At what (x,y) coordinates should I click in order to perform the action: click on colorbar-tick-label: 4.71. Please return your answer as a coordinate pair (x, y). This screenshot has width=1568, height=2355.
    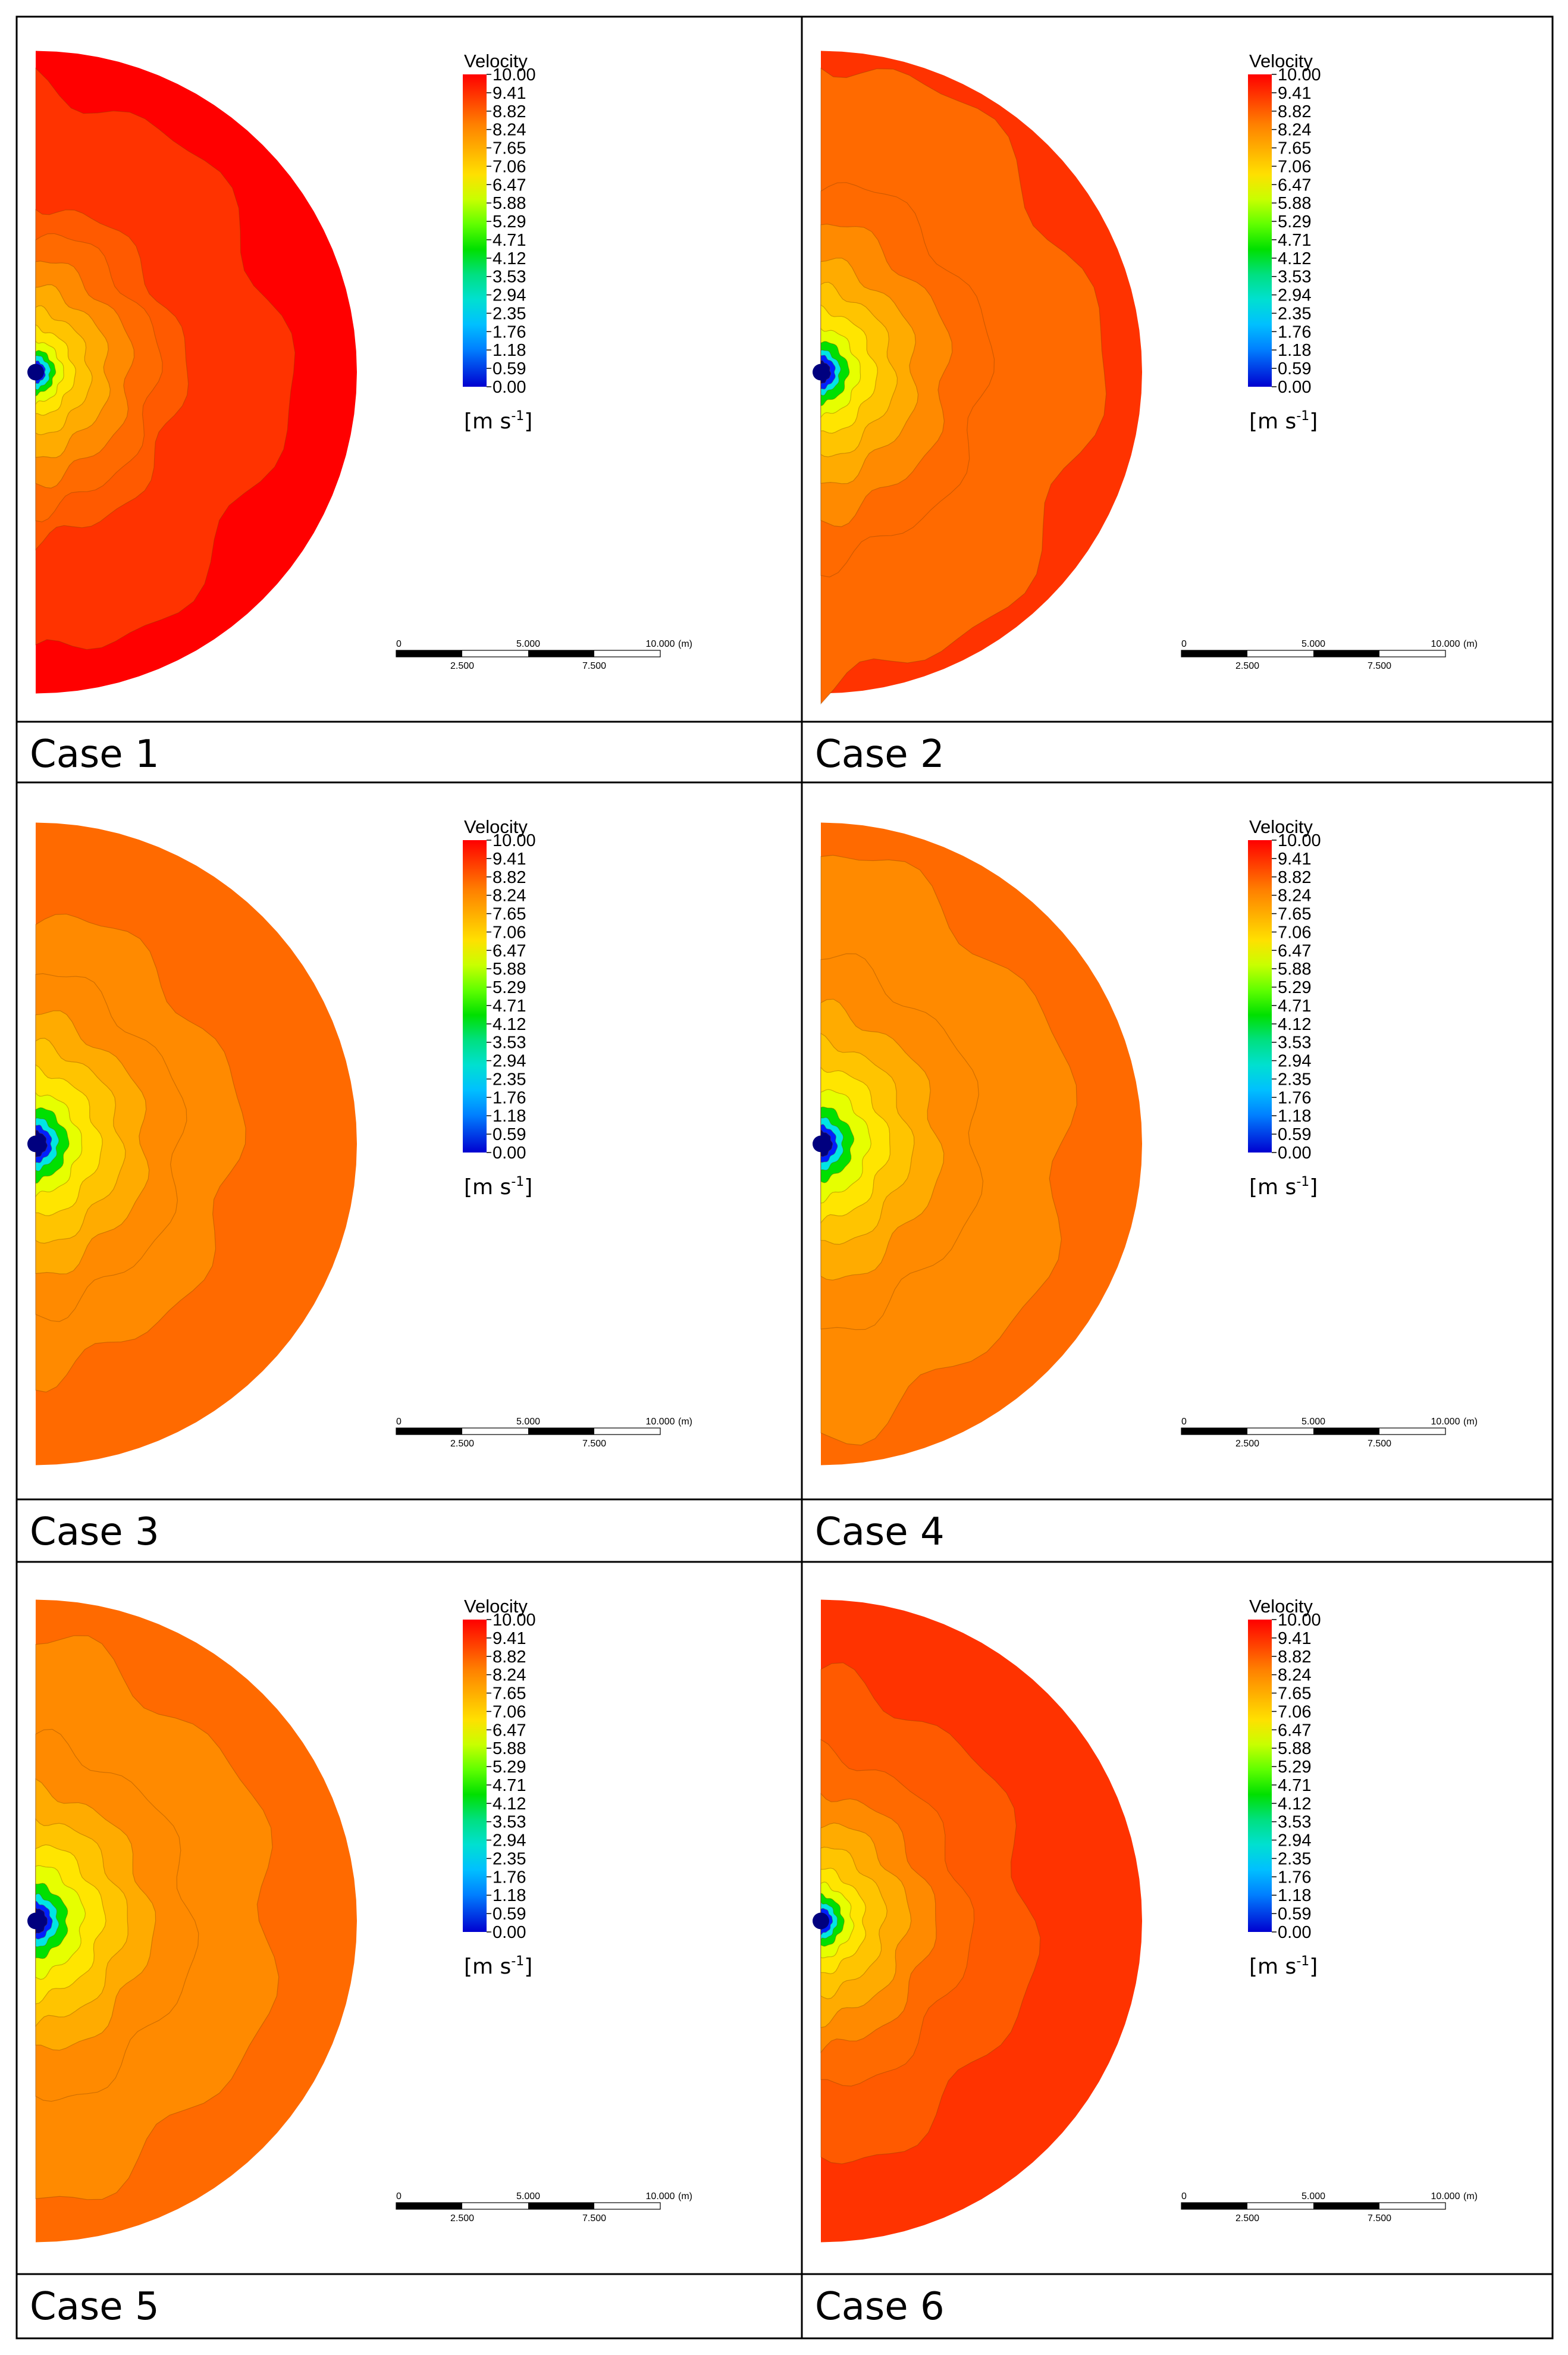
    Looking at the image, I should click on (1294, 1786).